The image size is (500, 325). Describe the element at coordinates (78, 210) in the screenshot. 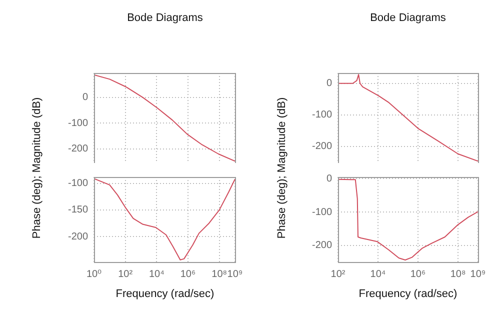

I see `y-tick-label: -150` at that location.